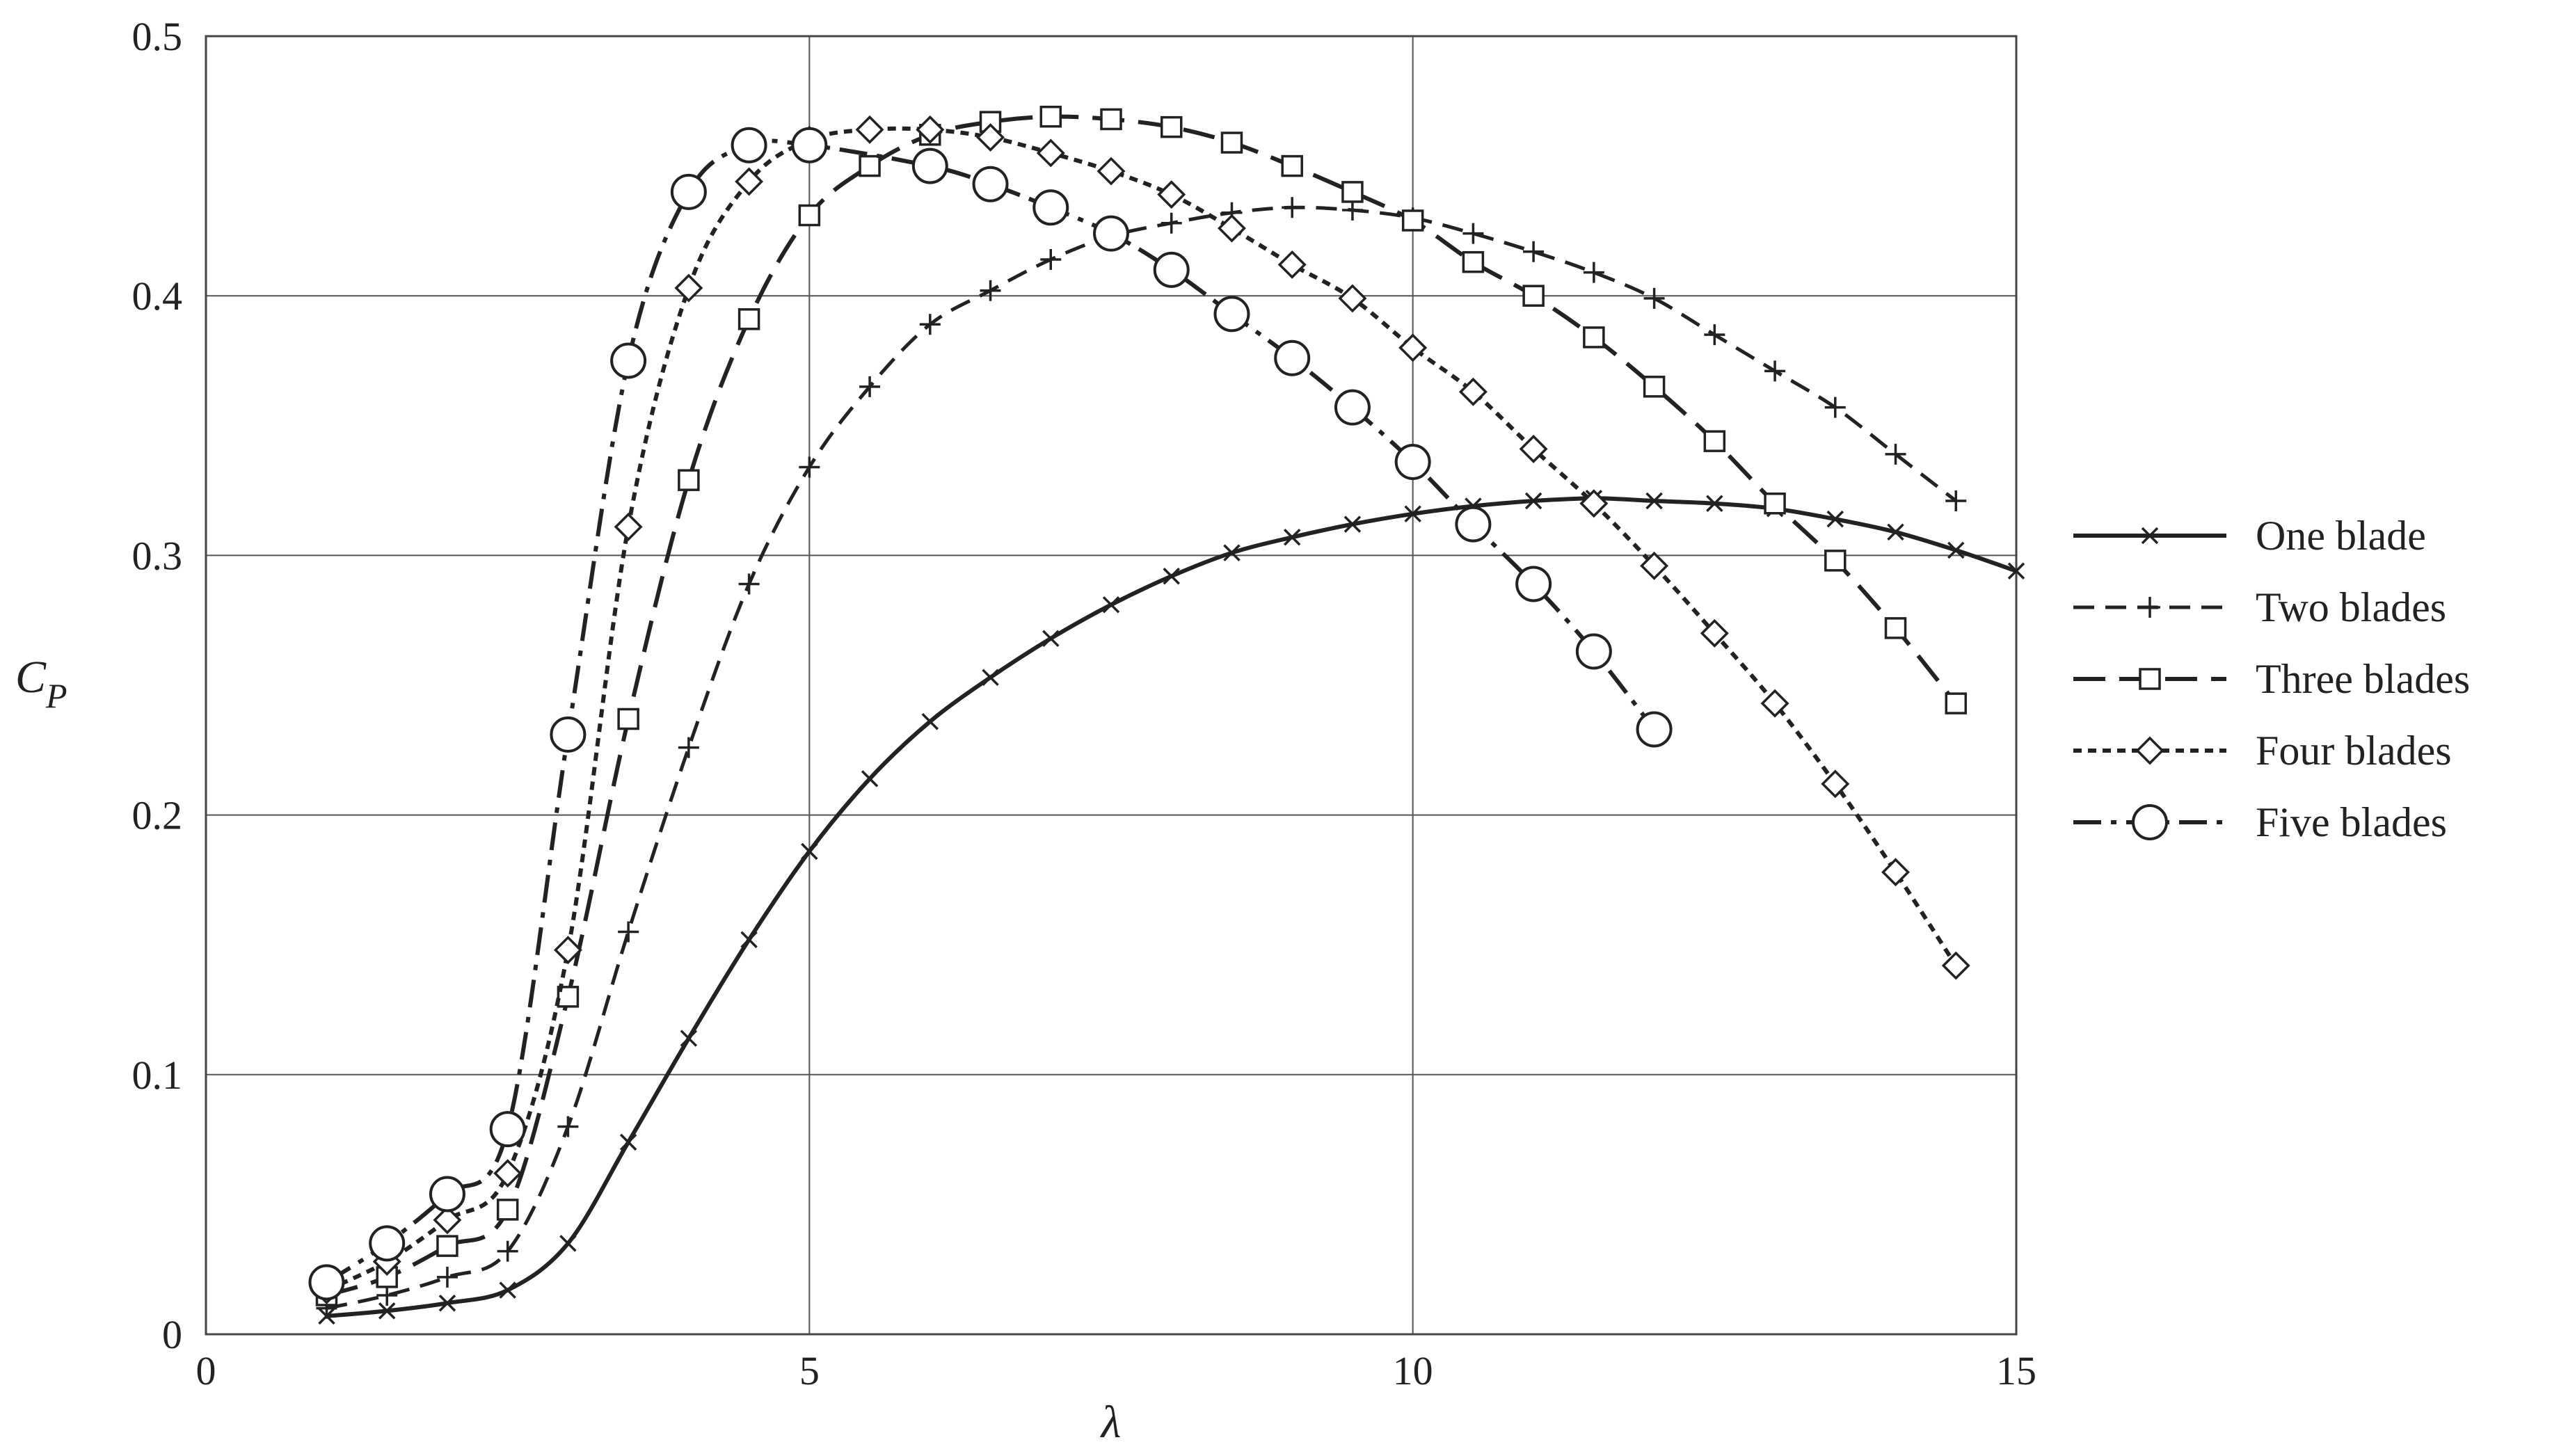 The image size is (2552, 1456). Describe the element at coordinates (809, 1370) in the screenshot. I see `x-tick-label: 5` at that location.